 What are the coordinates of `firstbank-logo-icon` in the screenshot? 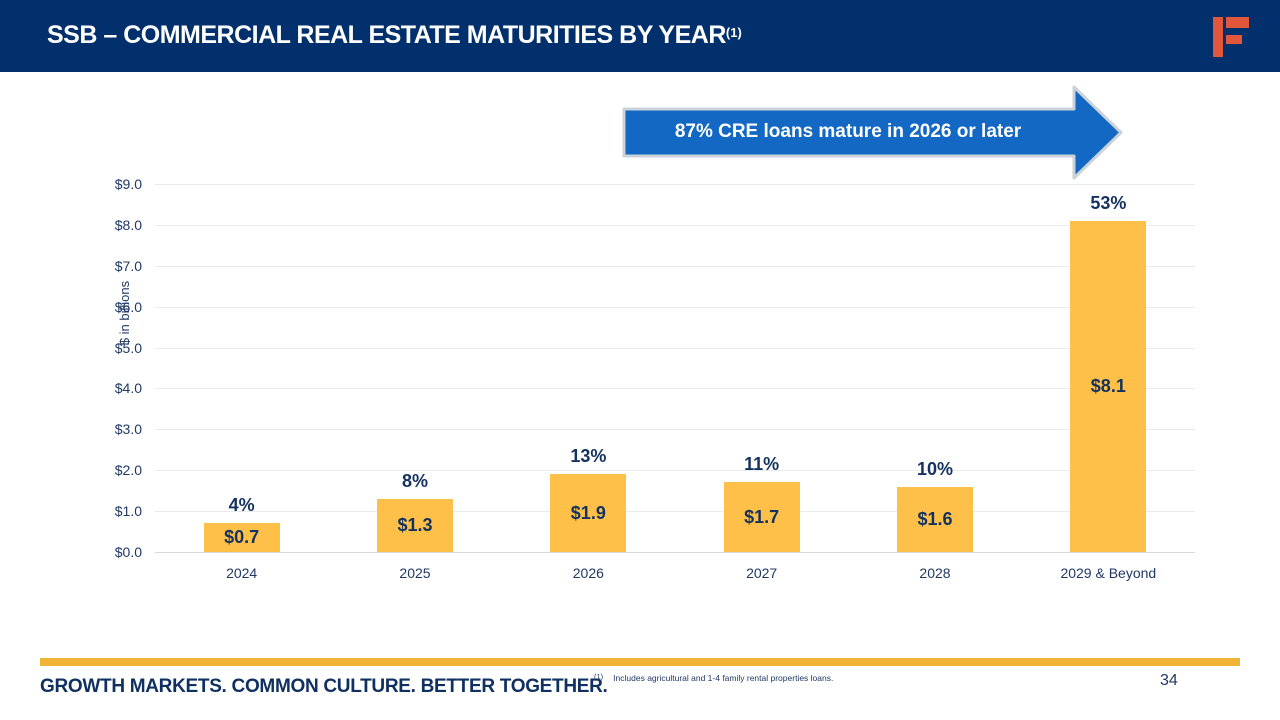 It's located at (1231, 37).